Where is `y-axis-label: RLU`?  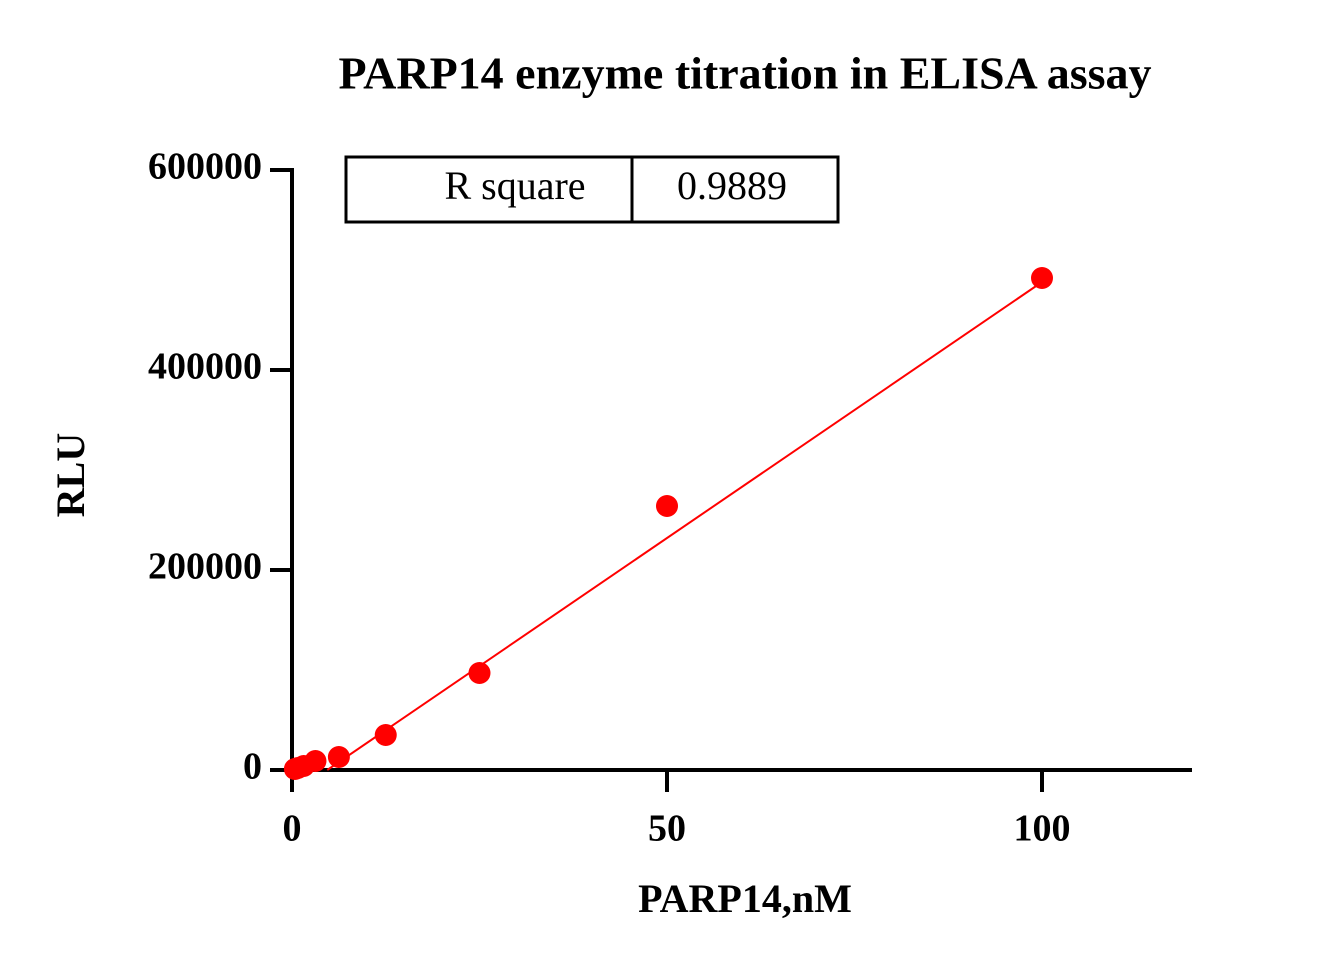 y-axis-label: RLU is located at coordinates (70, 475).